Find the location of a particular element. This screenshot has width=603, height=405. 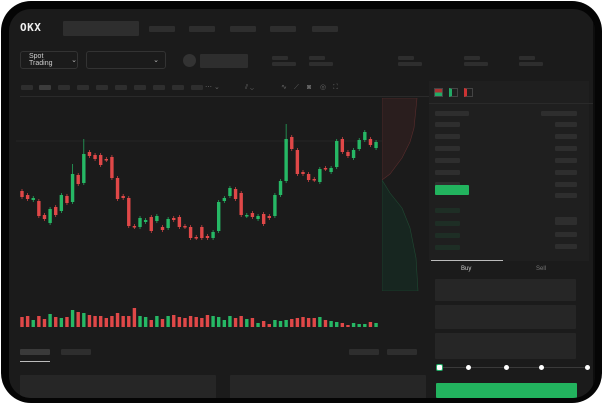

okx-logo: OKX is located at coordinates (31, 27).